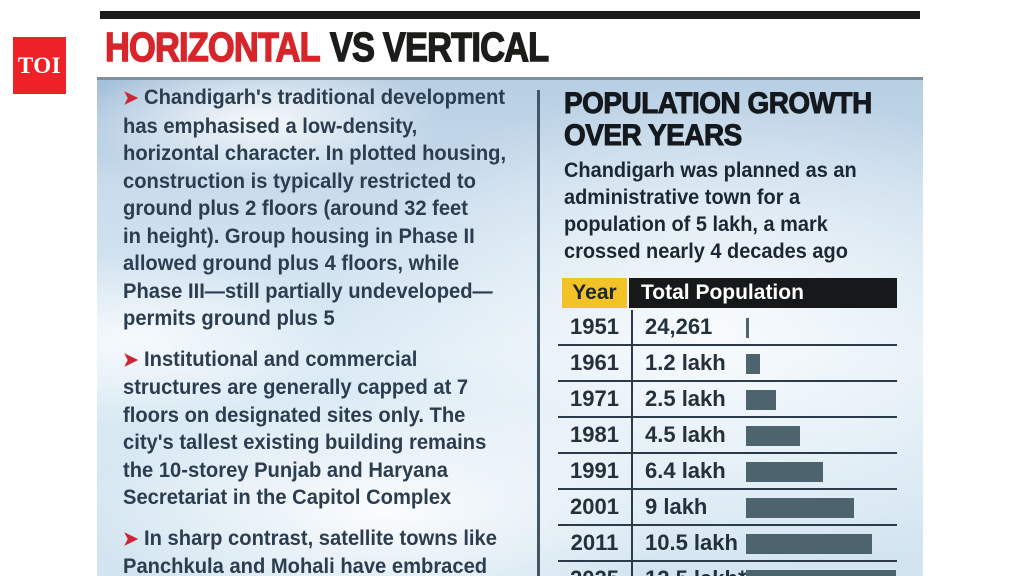 This screenshot has width=1024, height=576. What do you see at coordinates (763, 293) in the screenshot?
I see `table-header-population: Total Population` at bounding box center [763, 293].